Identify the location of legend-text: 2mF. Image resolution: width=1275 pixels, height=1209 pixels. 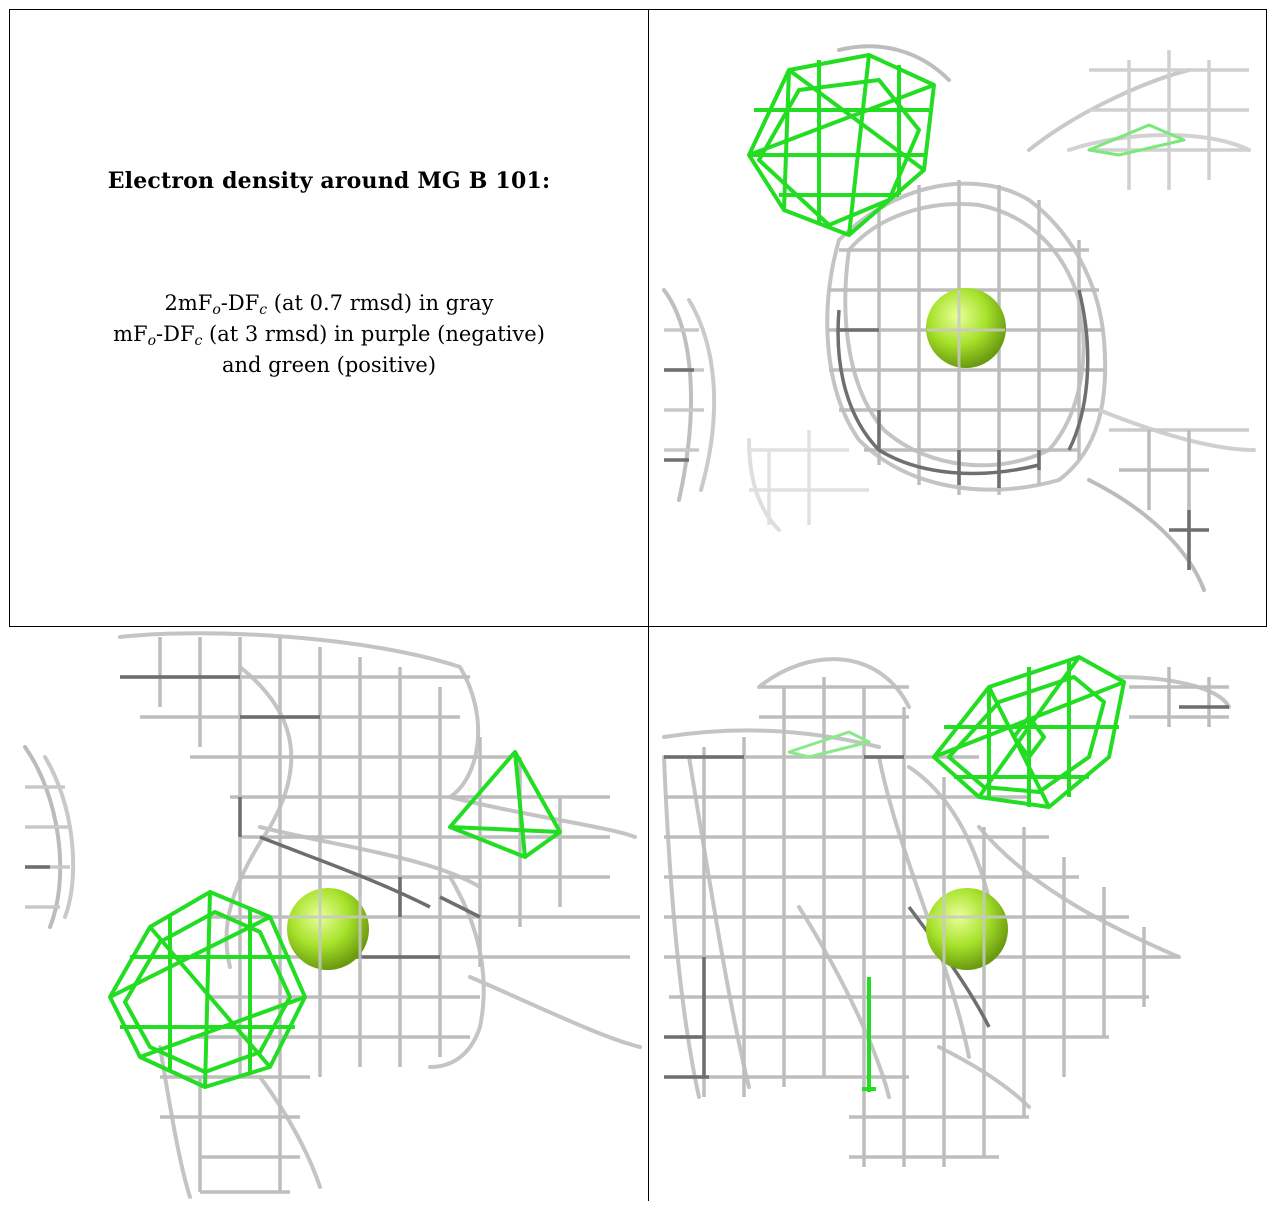
(188, 303).